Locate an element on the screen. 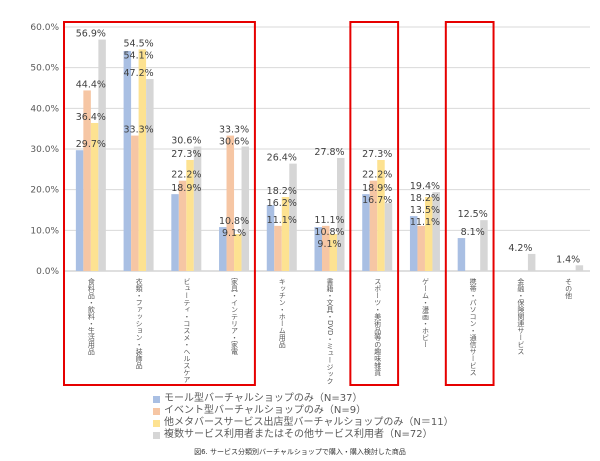 This screenshot has width=600, height=461. y-tick-label: 10.0% is located at coordinates (44, 231).